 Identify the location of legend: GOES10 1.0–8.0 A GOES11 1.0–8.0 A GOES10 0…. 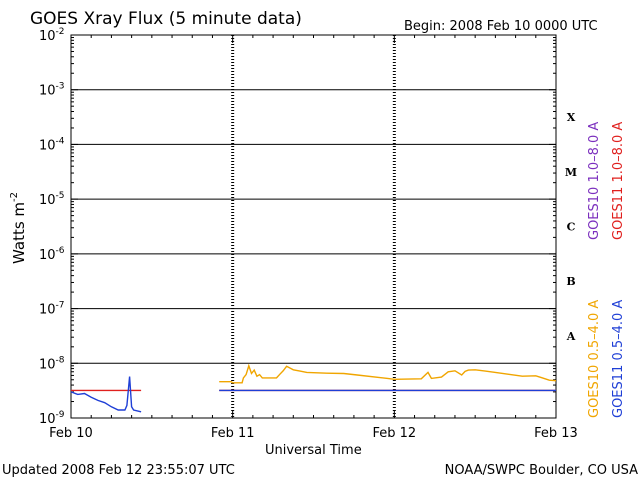
(606, 270).